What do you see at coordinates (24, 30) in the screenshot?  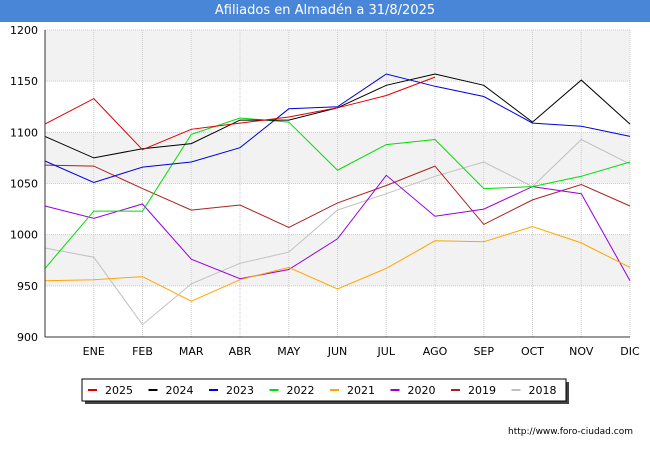 I see `y-tick-label: 1200` at bounding box center [24, 30].